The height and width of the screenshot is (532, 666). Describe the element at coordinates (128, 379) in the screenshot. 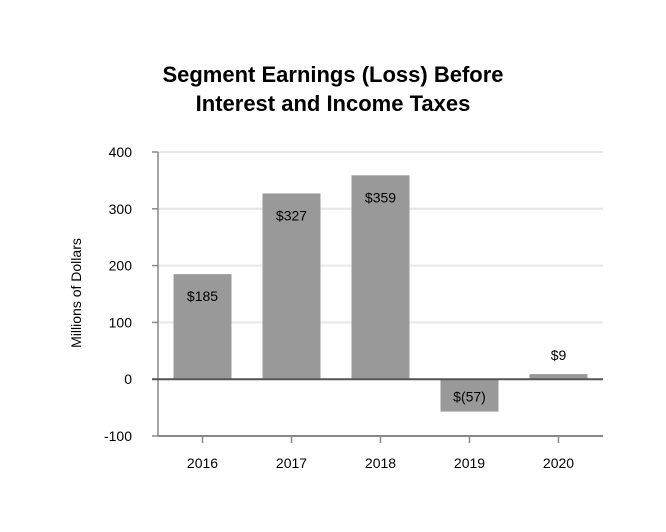

I see `y-tick-label: 0` at that location.